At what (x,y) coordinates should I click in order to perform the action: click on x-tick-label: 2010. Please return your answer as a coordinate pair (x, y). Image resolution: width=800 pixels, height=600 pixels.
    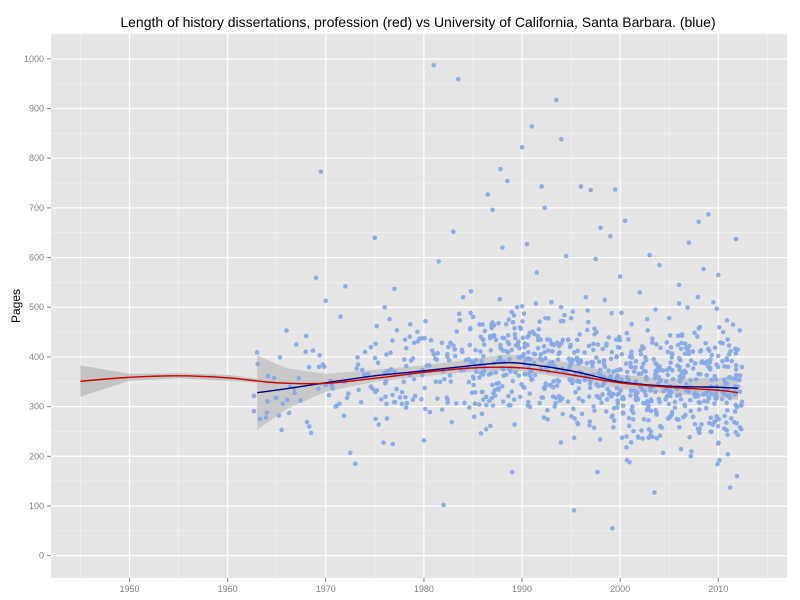
    Looking at the image, I should click on (718, 589).